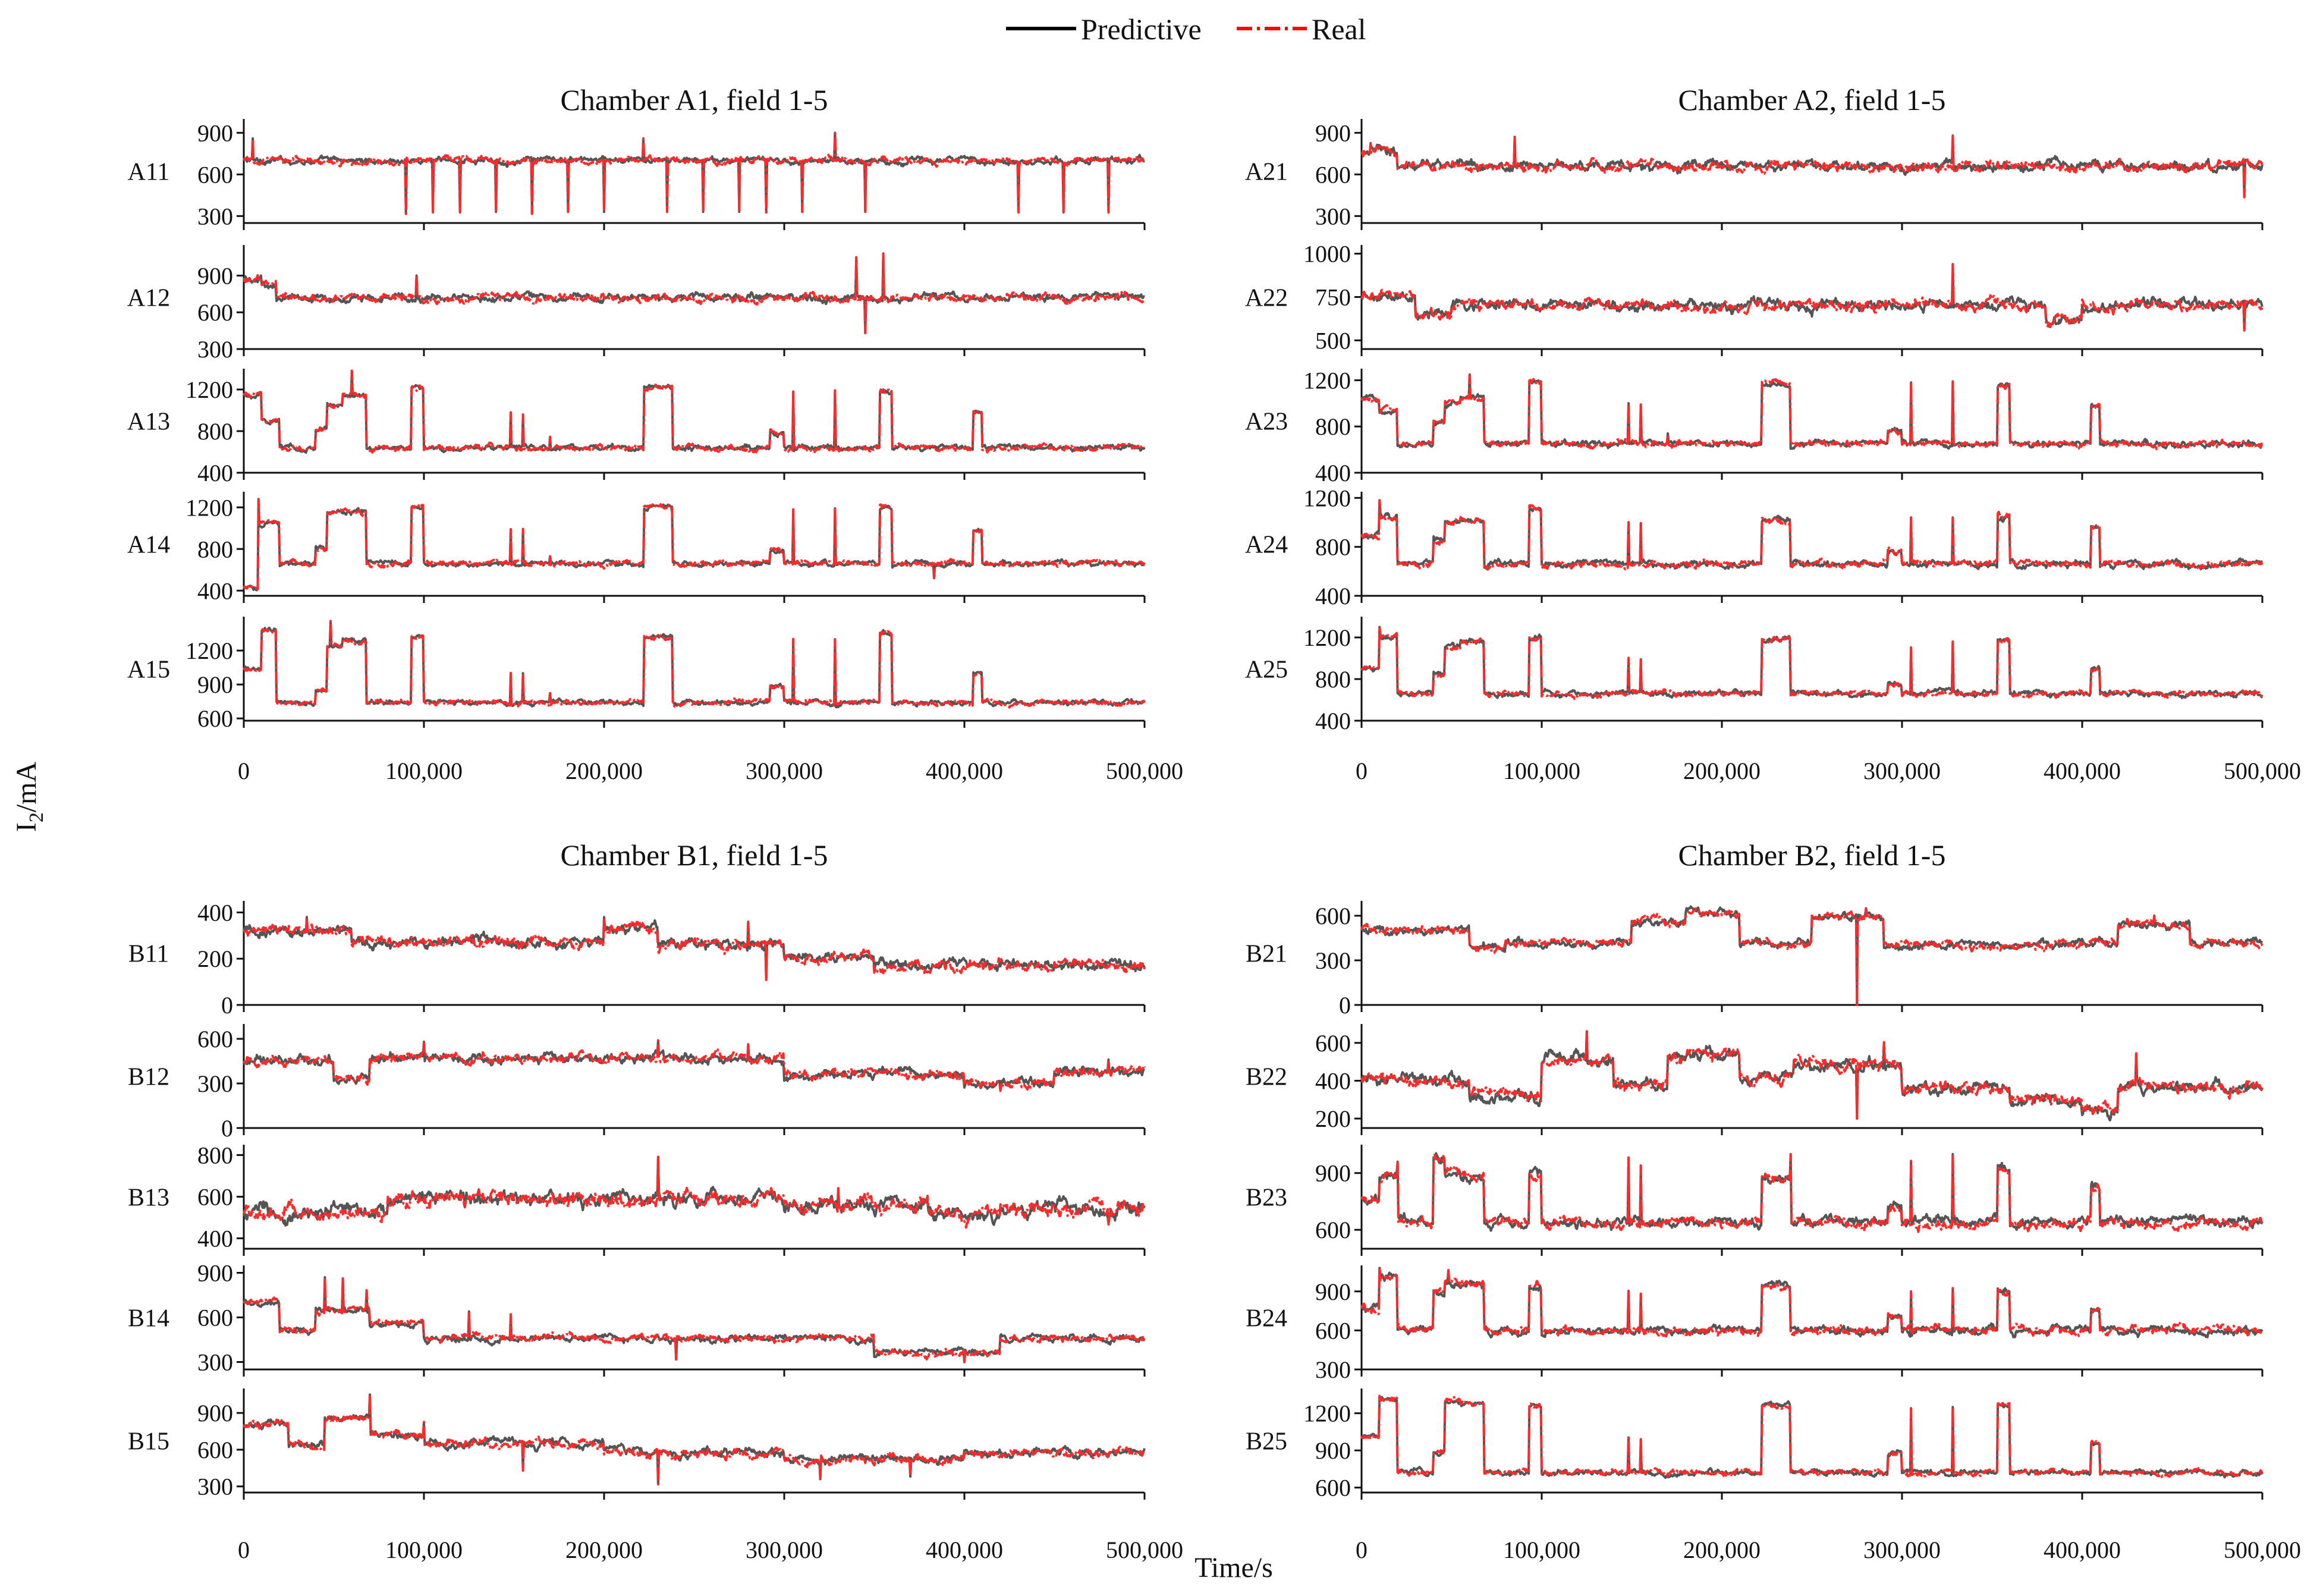 The height and width of the screenshot is (1596, 2320). What do you see at coordinates (148, 422) in the screenshot?
I see `panel-label: A13` at bounding box center [148, 422].